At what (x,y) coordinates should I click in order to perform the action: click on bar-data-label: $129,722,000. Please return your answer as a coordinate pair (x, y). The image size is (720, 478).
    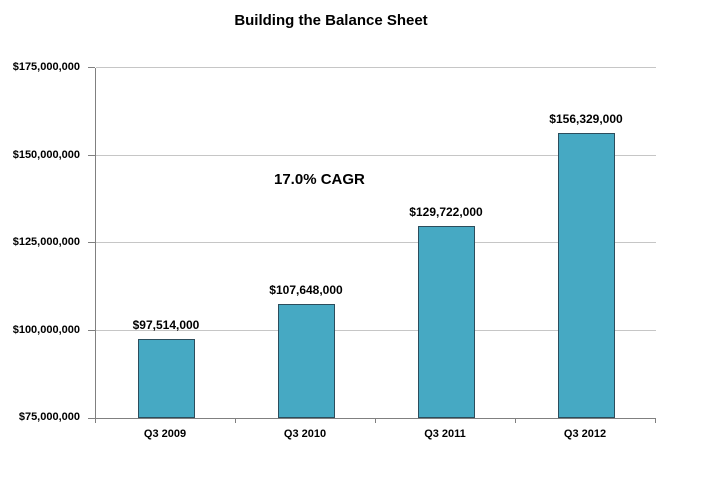
    Looking at the image, I should click on (446, 212).